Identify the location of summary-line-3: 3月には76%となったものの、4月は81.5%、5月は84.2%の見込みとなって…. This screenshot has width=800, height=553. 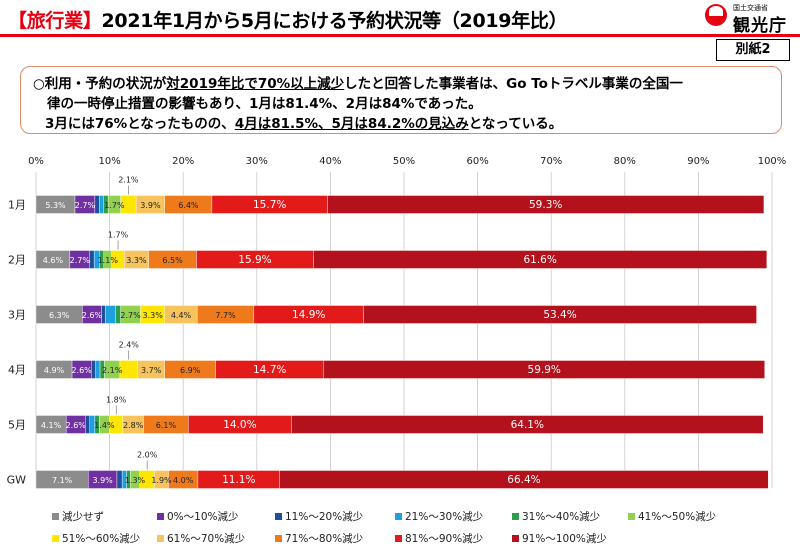
(303, 122).